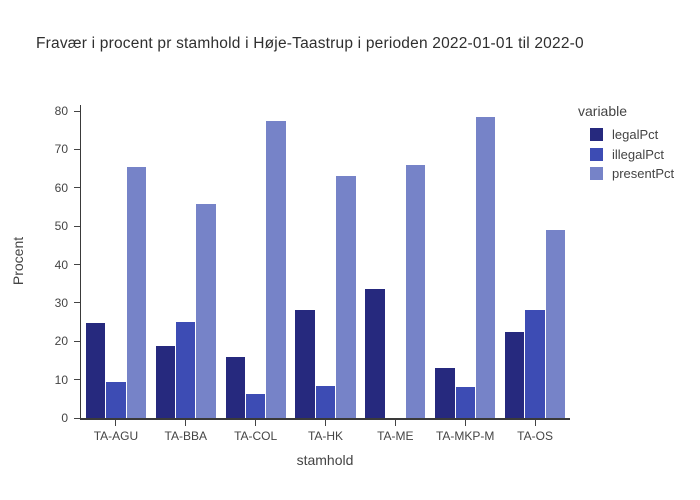 This screenshot has width=700, height=500. I want to click on y-axis-line, so click(80, 261).